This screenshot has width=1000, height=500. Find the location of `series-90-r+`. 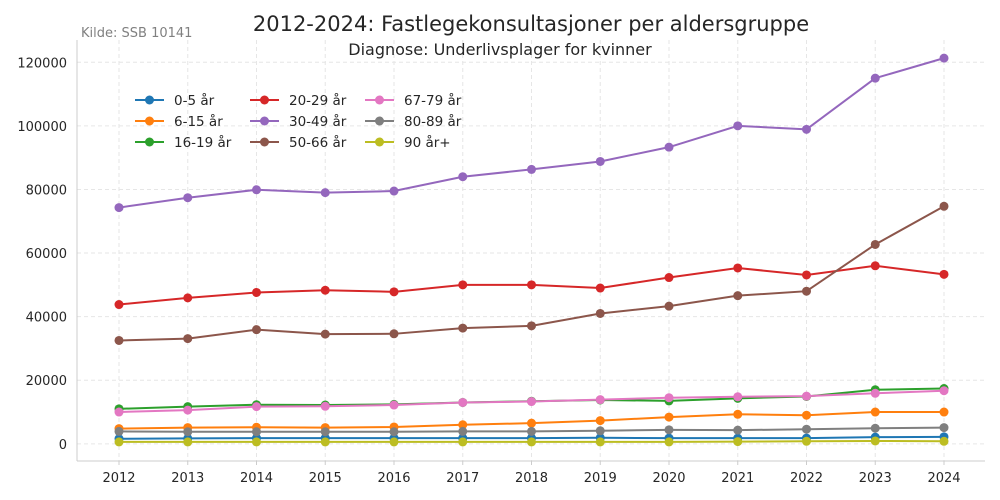

series-90-r+ is located at coordinates (531, 441).